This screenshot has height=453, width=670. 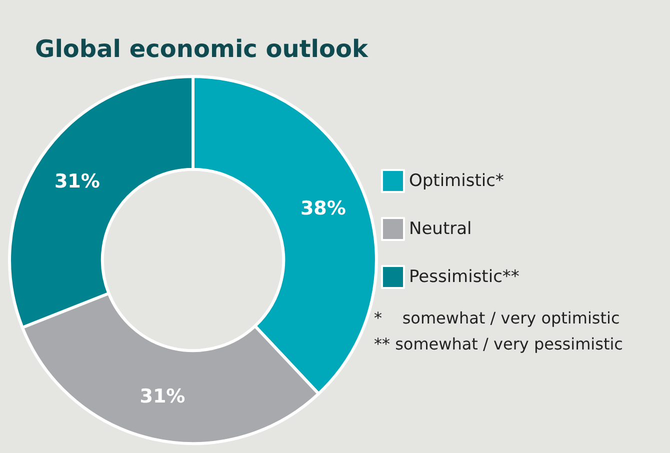 What do you see at coordinates (323, 208) in the screenshot?
I see `data-label: 38%` at bounding box center [323, 208].